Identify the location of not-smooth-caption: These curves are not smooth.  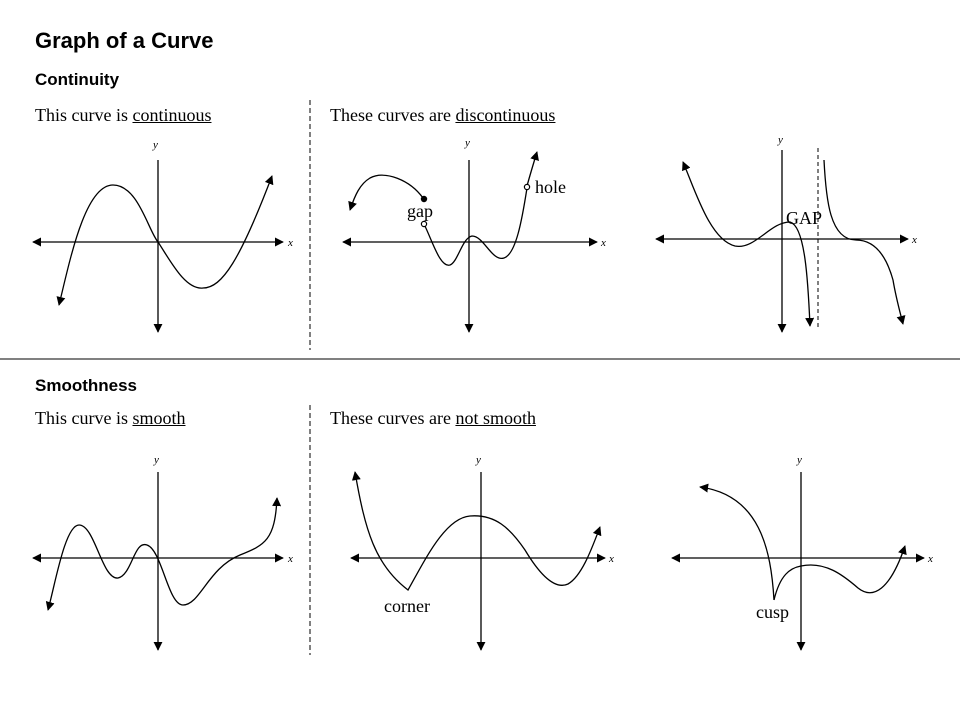
(433, 418).